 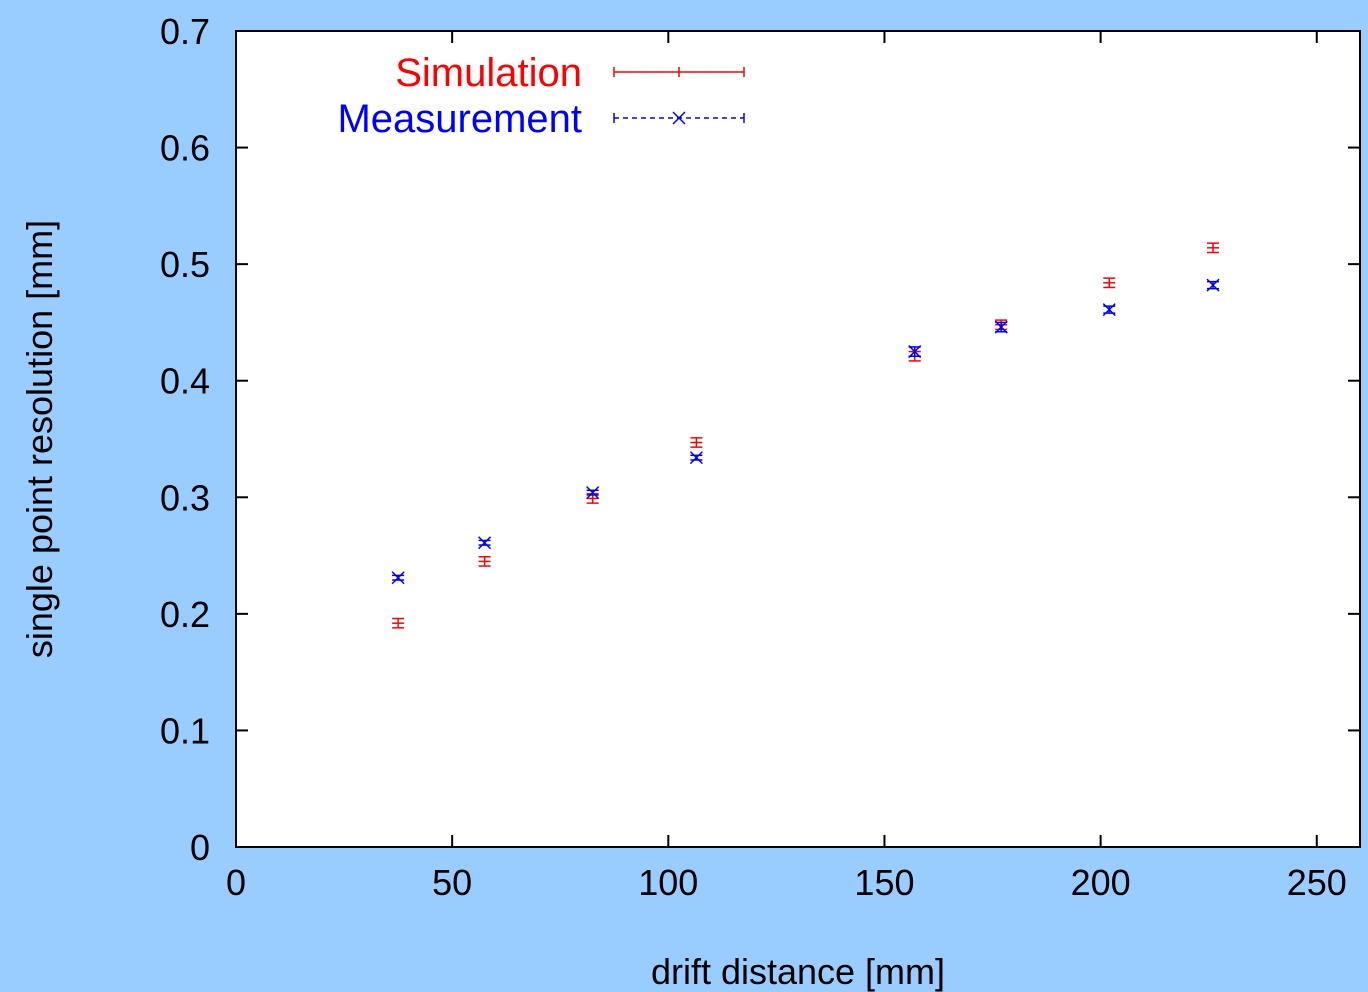 What do you see at coordinates (236, 882) in the screenshot?
I see `x-tick-label: 0` at bounding box center [236, 882].